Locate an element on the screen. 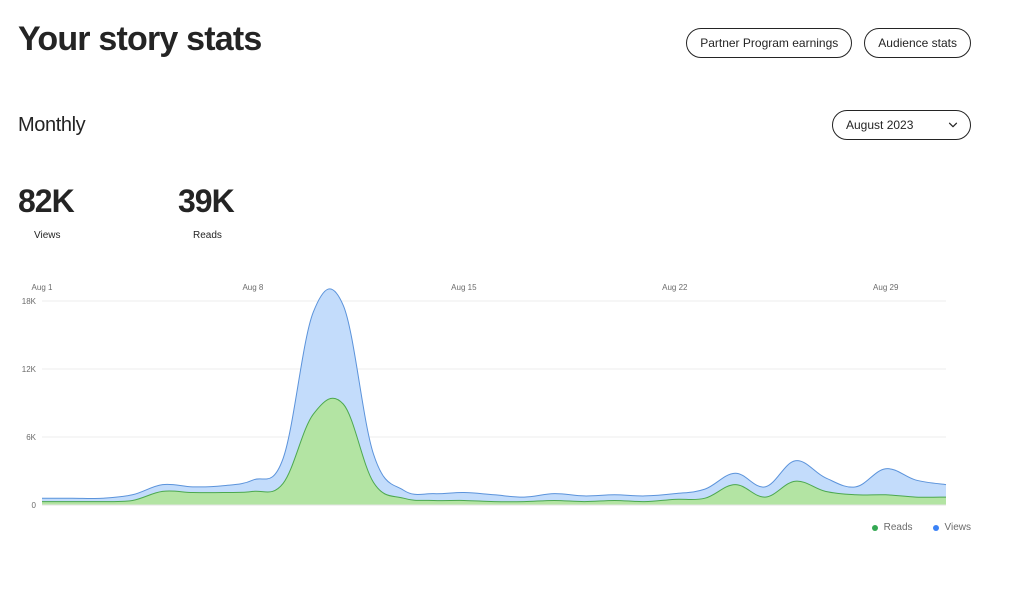 The height and width of the screenshot is (592, 1011). y-tick-label: 6K is located at coordinates (31, 437).